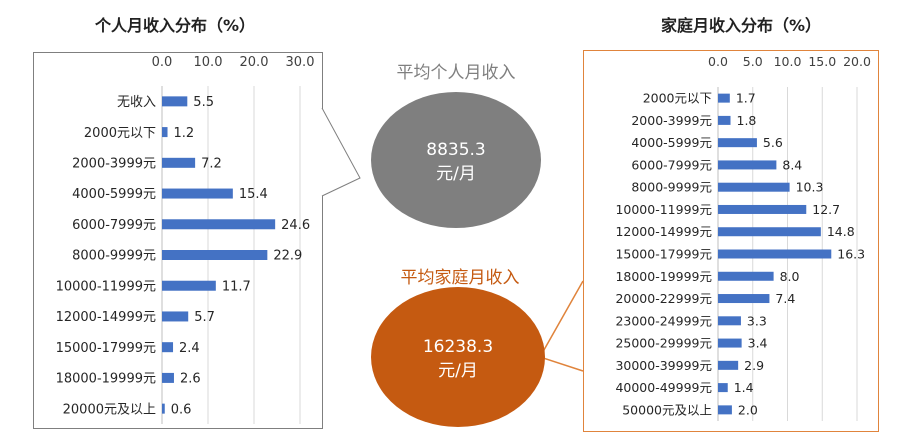  I want to click on right-chart-title: 家庭月收入分布（%）, so click(741, 25).